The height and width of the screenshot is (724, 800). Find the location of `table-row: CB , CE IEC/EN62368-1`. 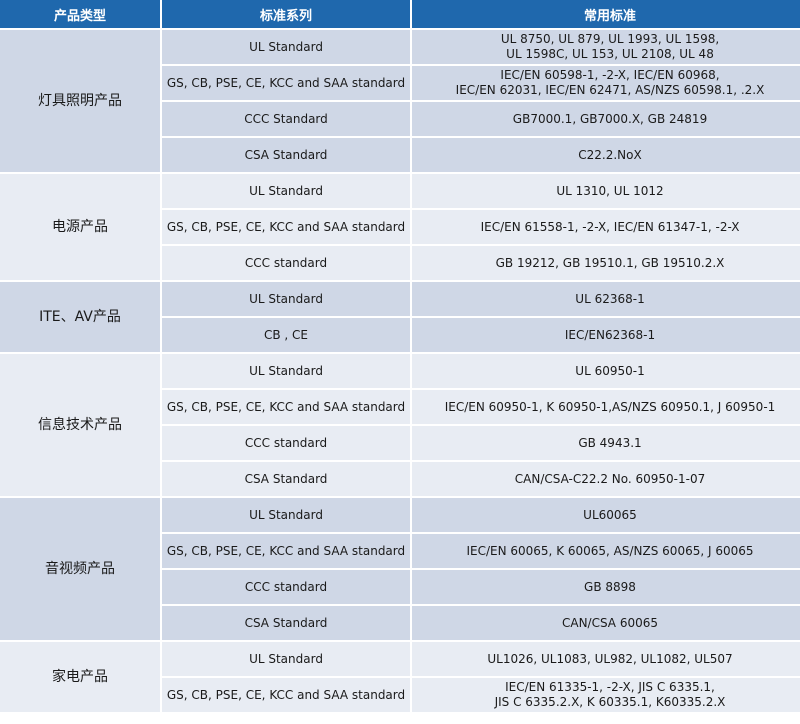

table-row: CB , CE IEC/EN62368-1 is located at coordinates (400, 335).